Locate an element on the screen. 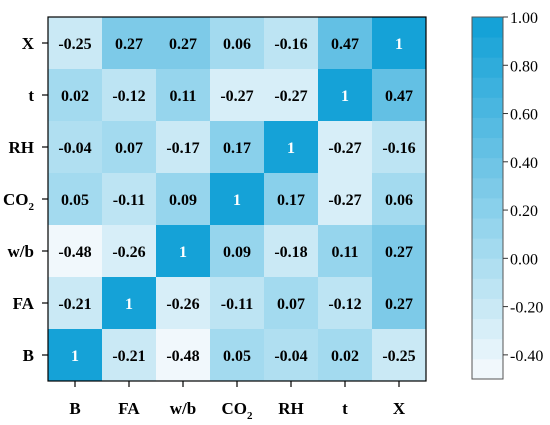  y-tick-label: B is located at coordinates (28, 355).